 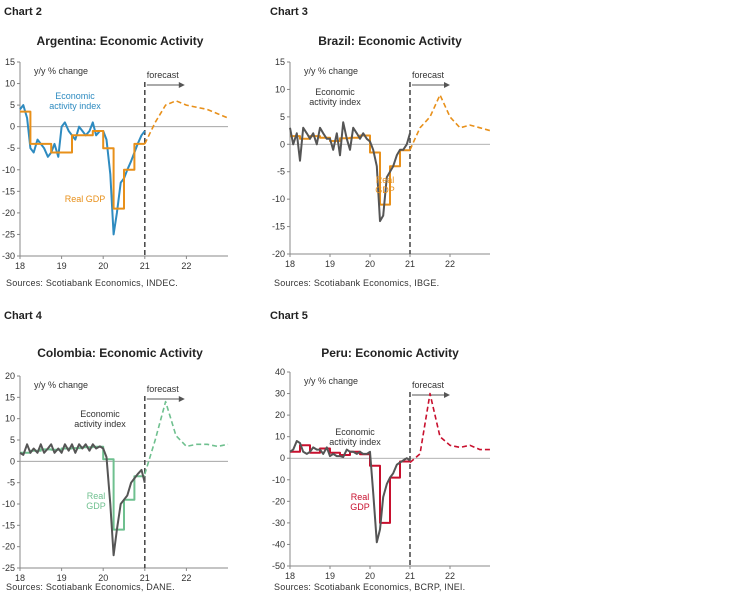 What do you see at coordinates (390, 41) in the screenshot?
I see `chart-title: Brazil: Economic Activity` at bounding box center [390, 41].